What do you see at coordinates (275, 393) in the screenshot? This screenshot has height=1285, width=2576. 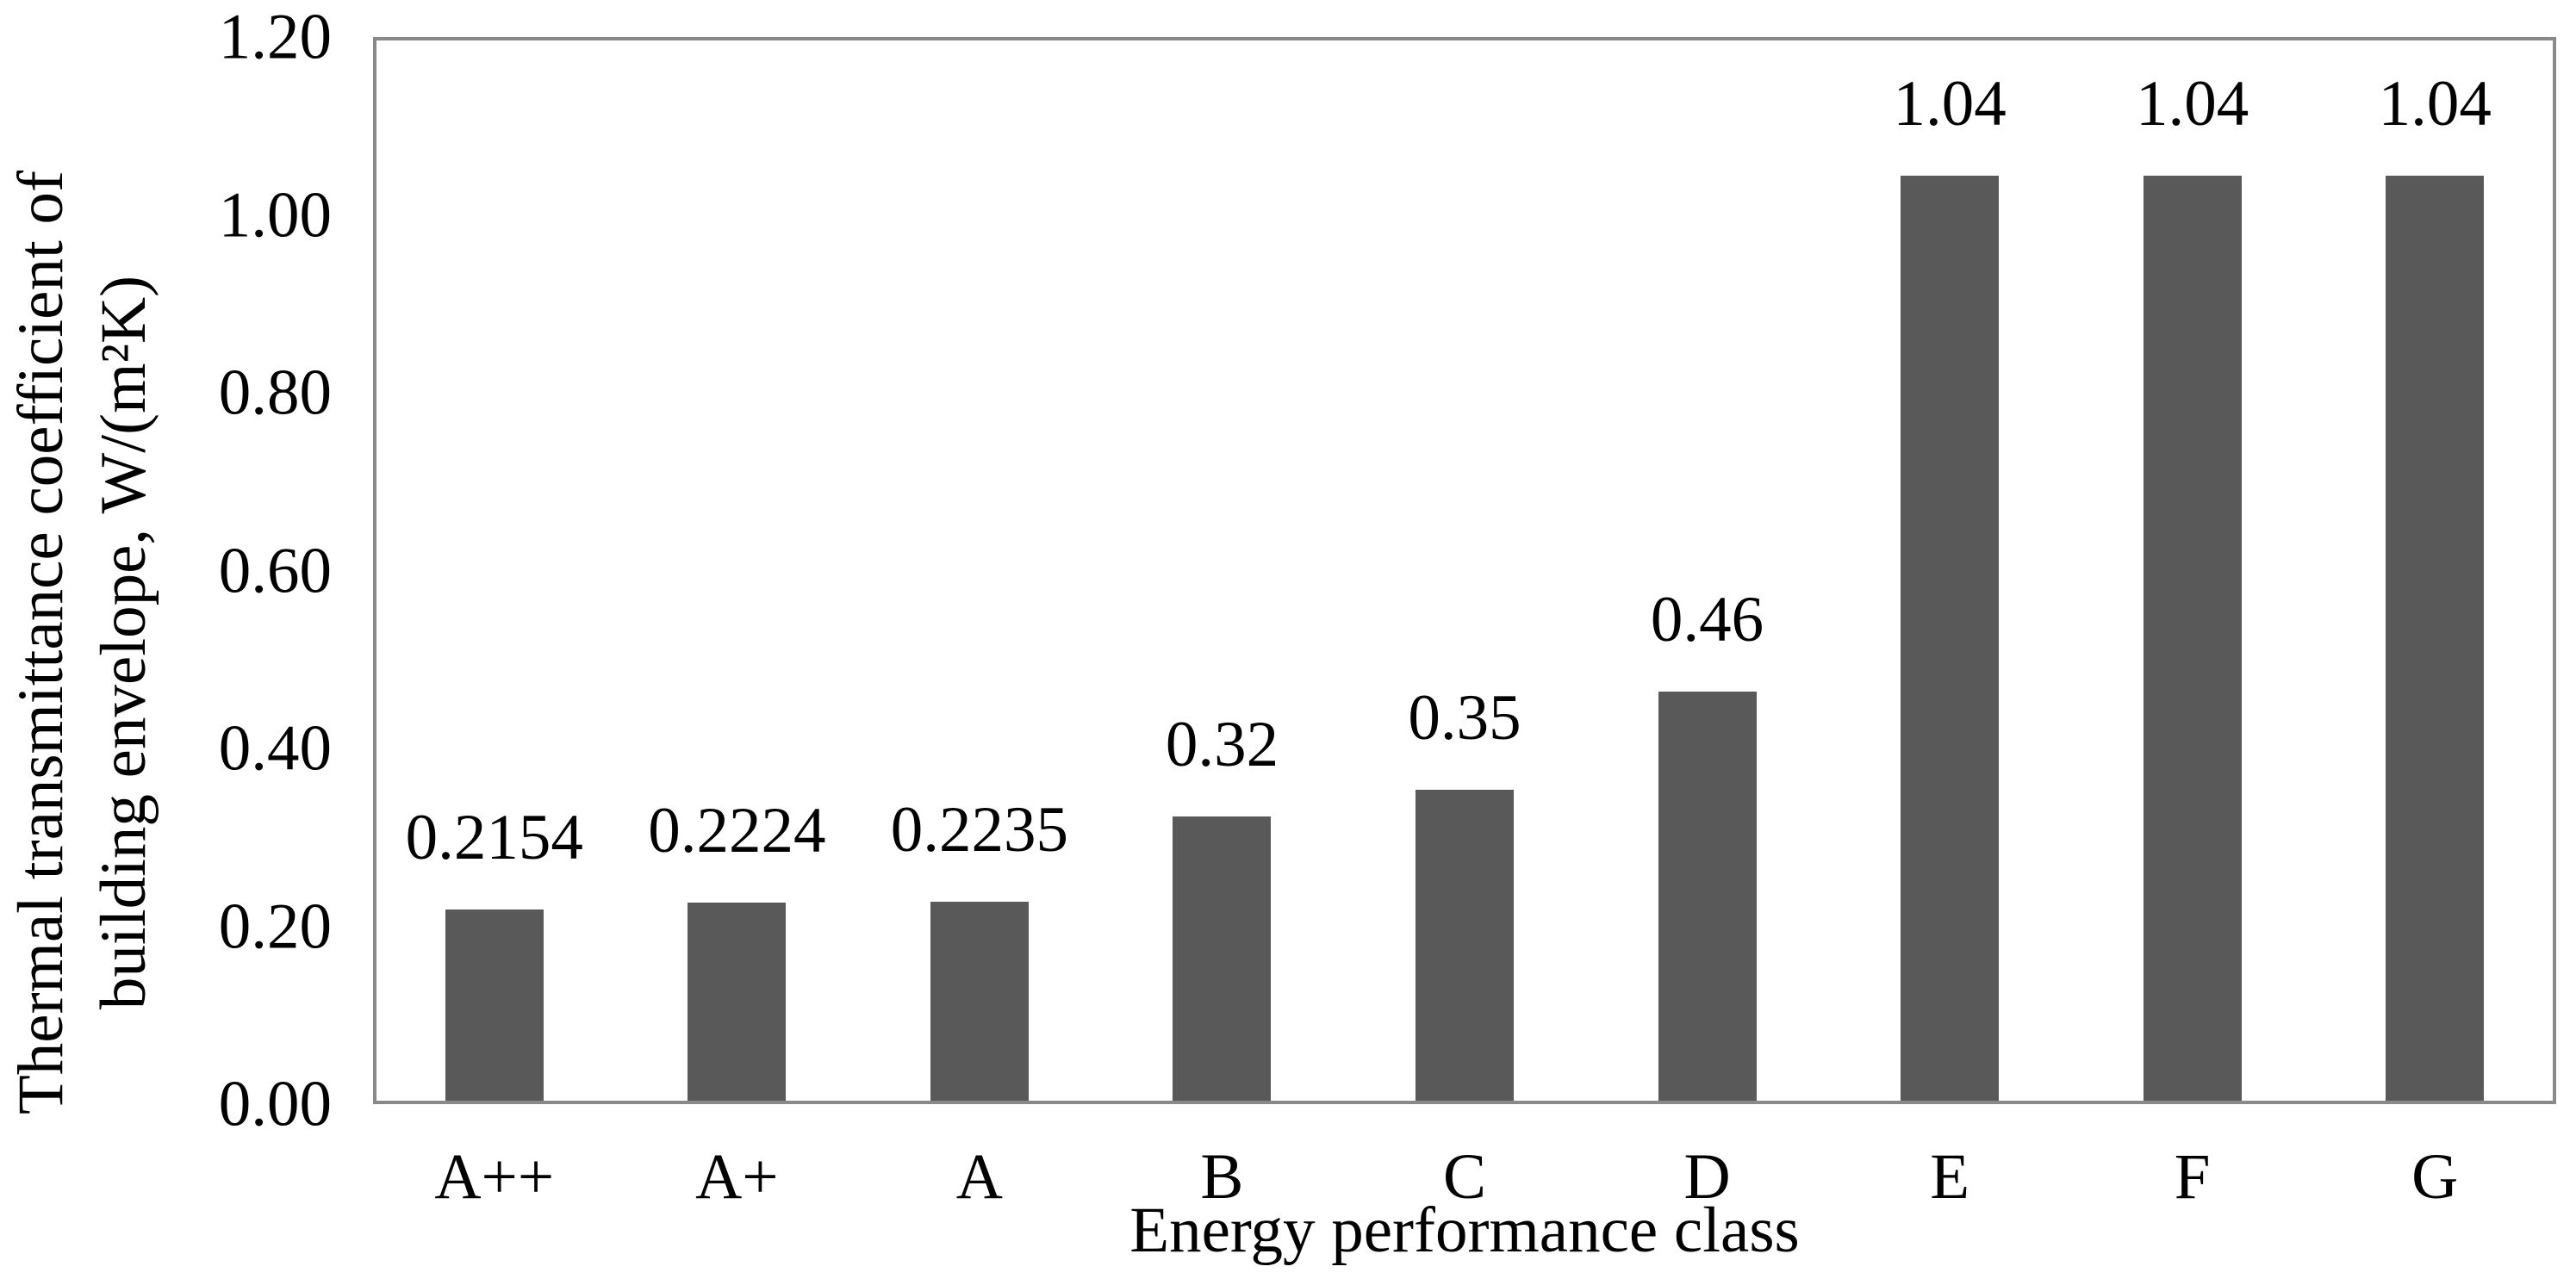 I see `y-tick-label: 0.80` at bounding box center [275, 393].